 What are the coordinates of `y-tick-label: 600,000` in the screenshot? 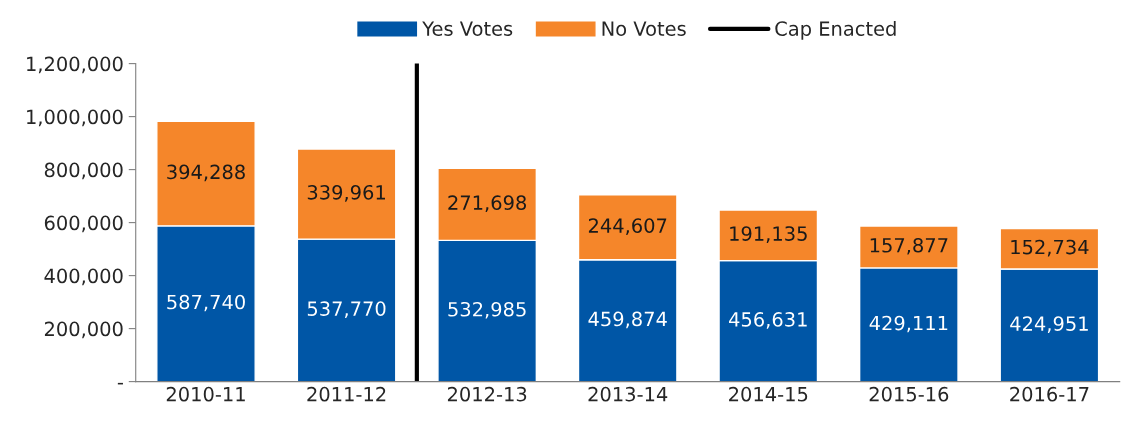 It's located at (83, 224).